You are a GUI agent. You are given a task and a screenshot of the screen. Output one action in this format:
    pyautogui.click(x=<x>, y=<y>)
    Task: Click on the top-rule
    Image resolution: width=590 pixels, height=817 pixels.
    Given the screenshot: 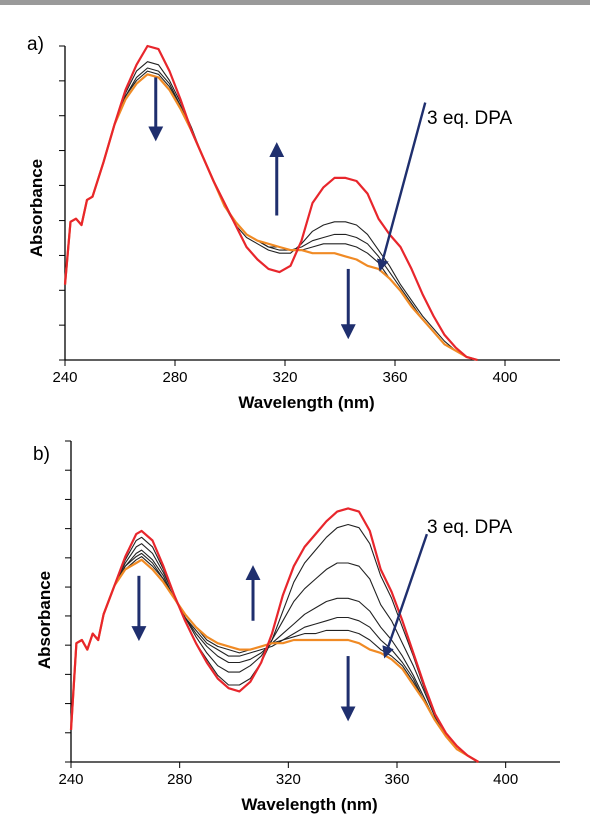 What is the action you would take?
    pyautogui.click(x=295, y=2)
    